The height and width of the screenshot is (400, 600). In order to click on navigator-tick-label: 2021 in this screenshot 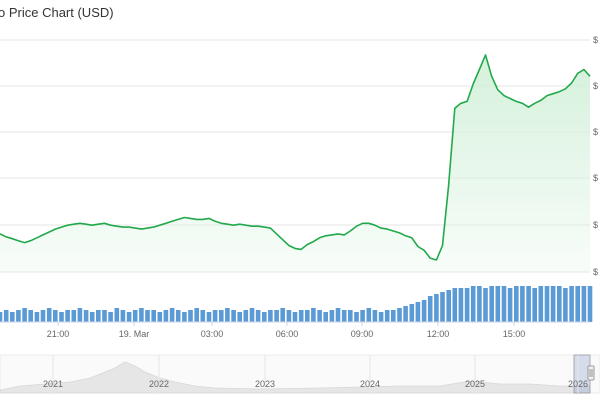, I will do `click(53, 384)`.